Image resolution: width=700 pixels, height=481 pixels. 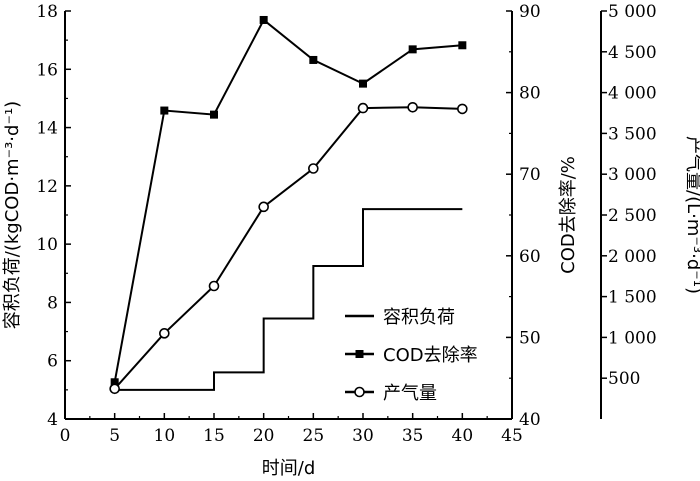 What do you see at coordinates (47, 187) in the screenshot?
I see `left-tick-label: 12` at bounding box center [47, 187].